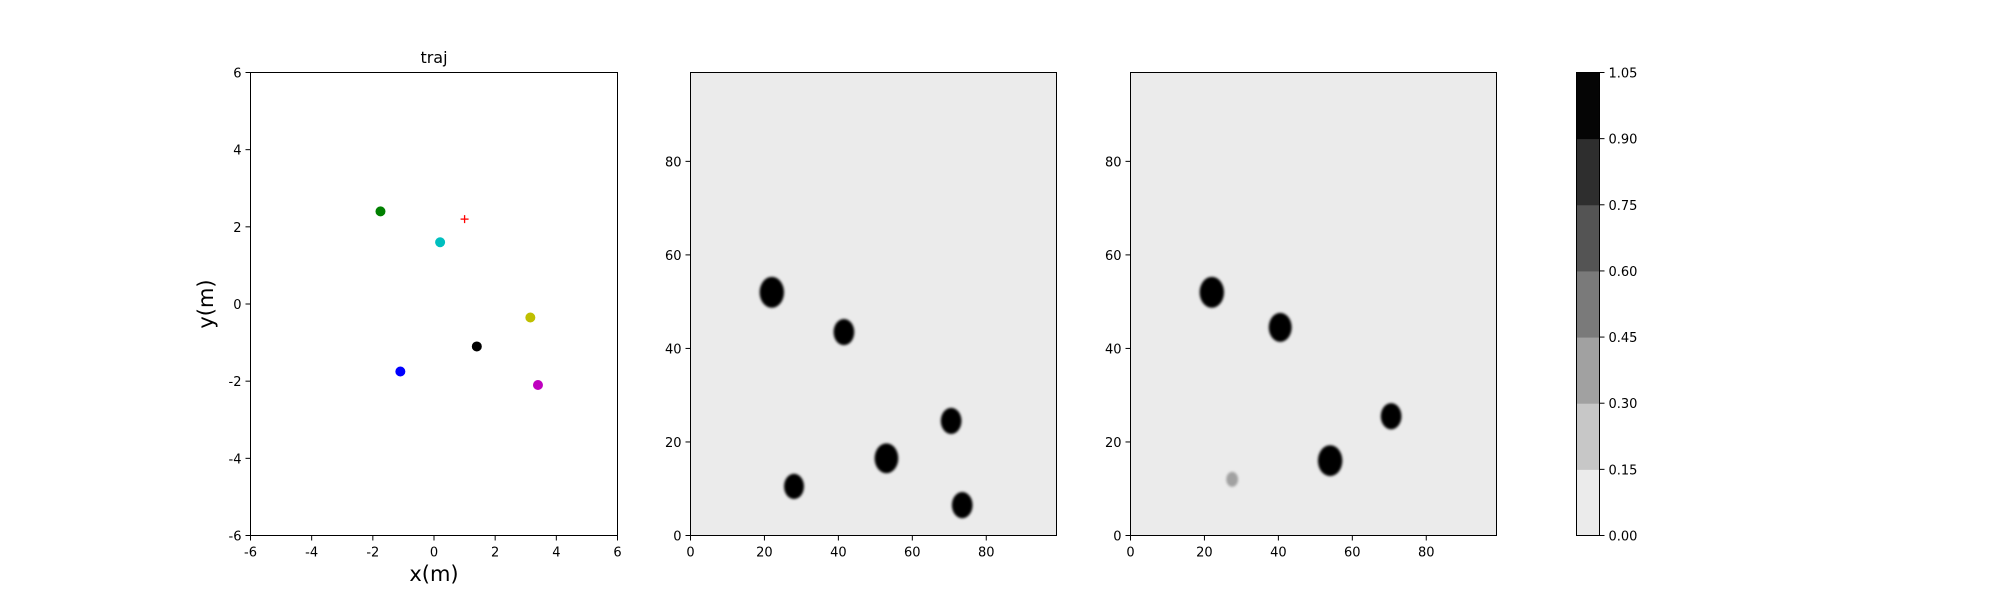 The image size is (2000, 600). I want to click on traj-points, so click(459, 298).